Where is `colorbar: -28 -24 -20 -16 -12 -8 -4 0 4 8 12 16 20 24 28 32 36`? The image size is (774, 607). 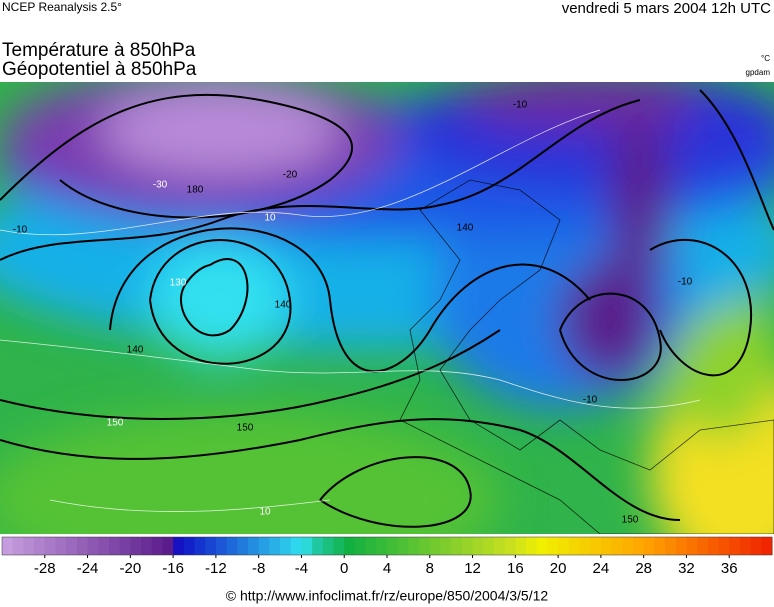 colorbar: -28 -24 -20 -16 -12 -8 -4 0 4 8 12 16 20 24 28 32 36 is located at coordinates (387, 556).